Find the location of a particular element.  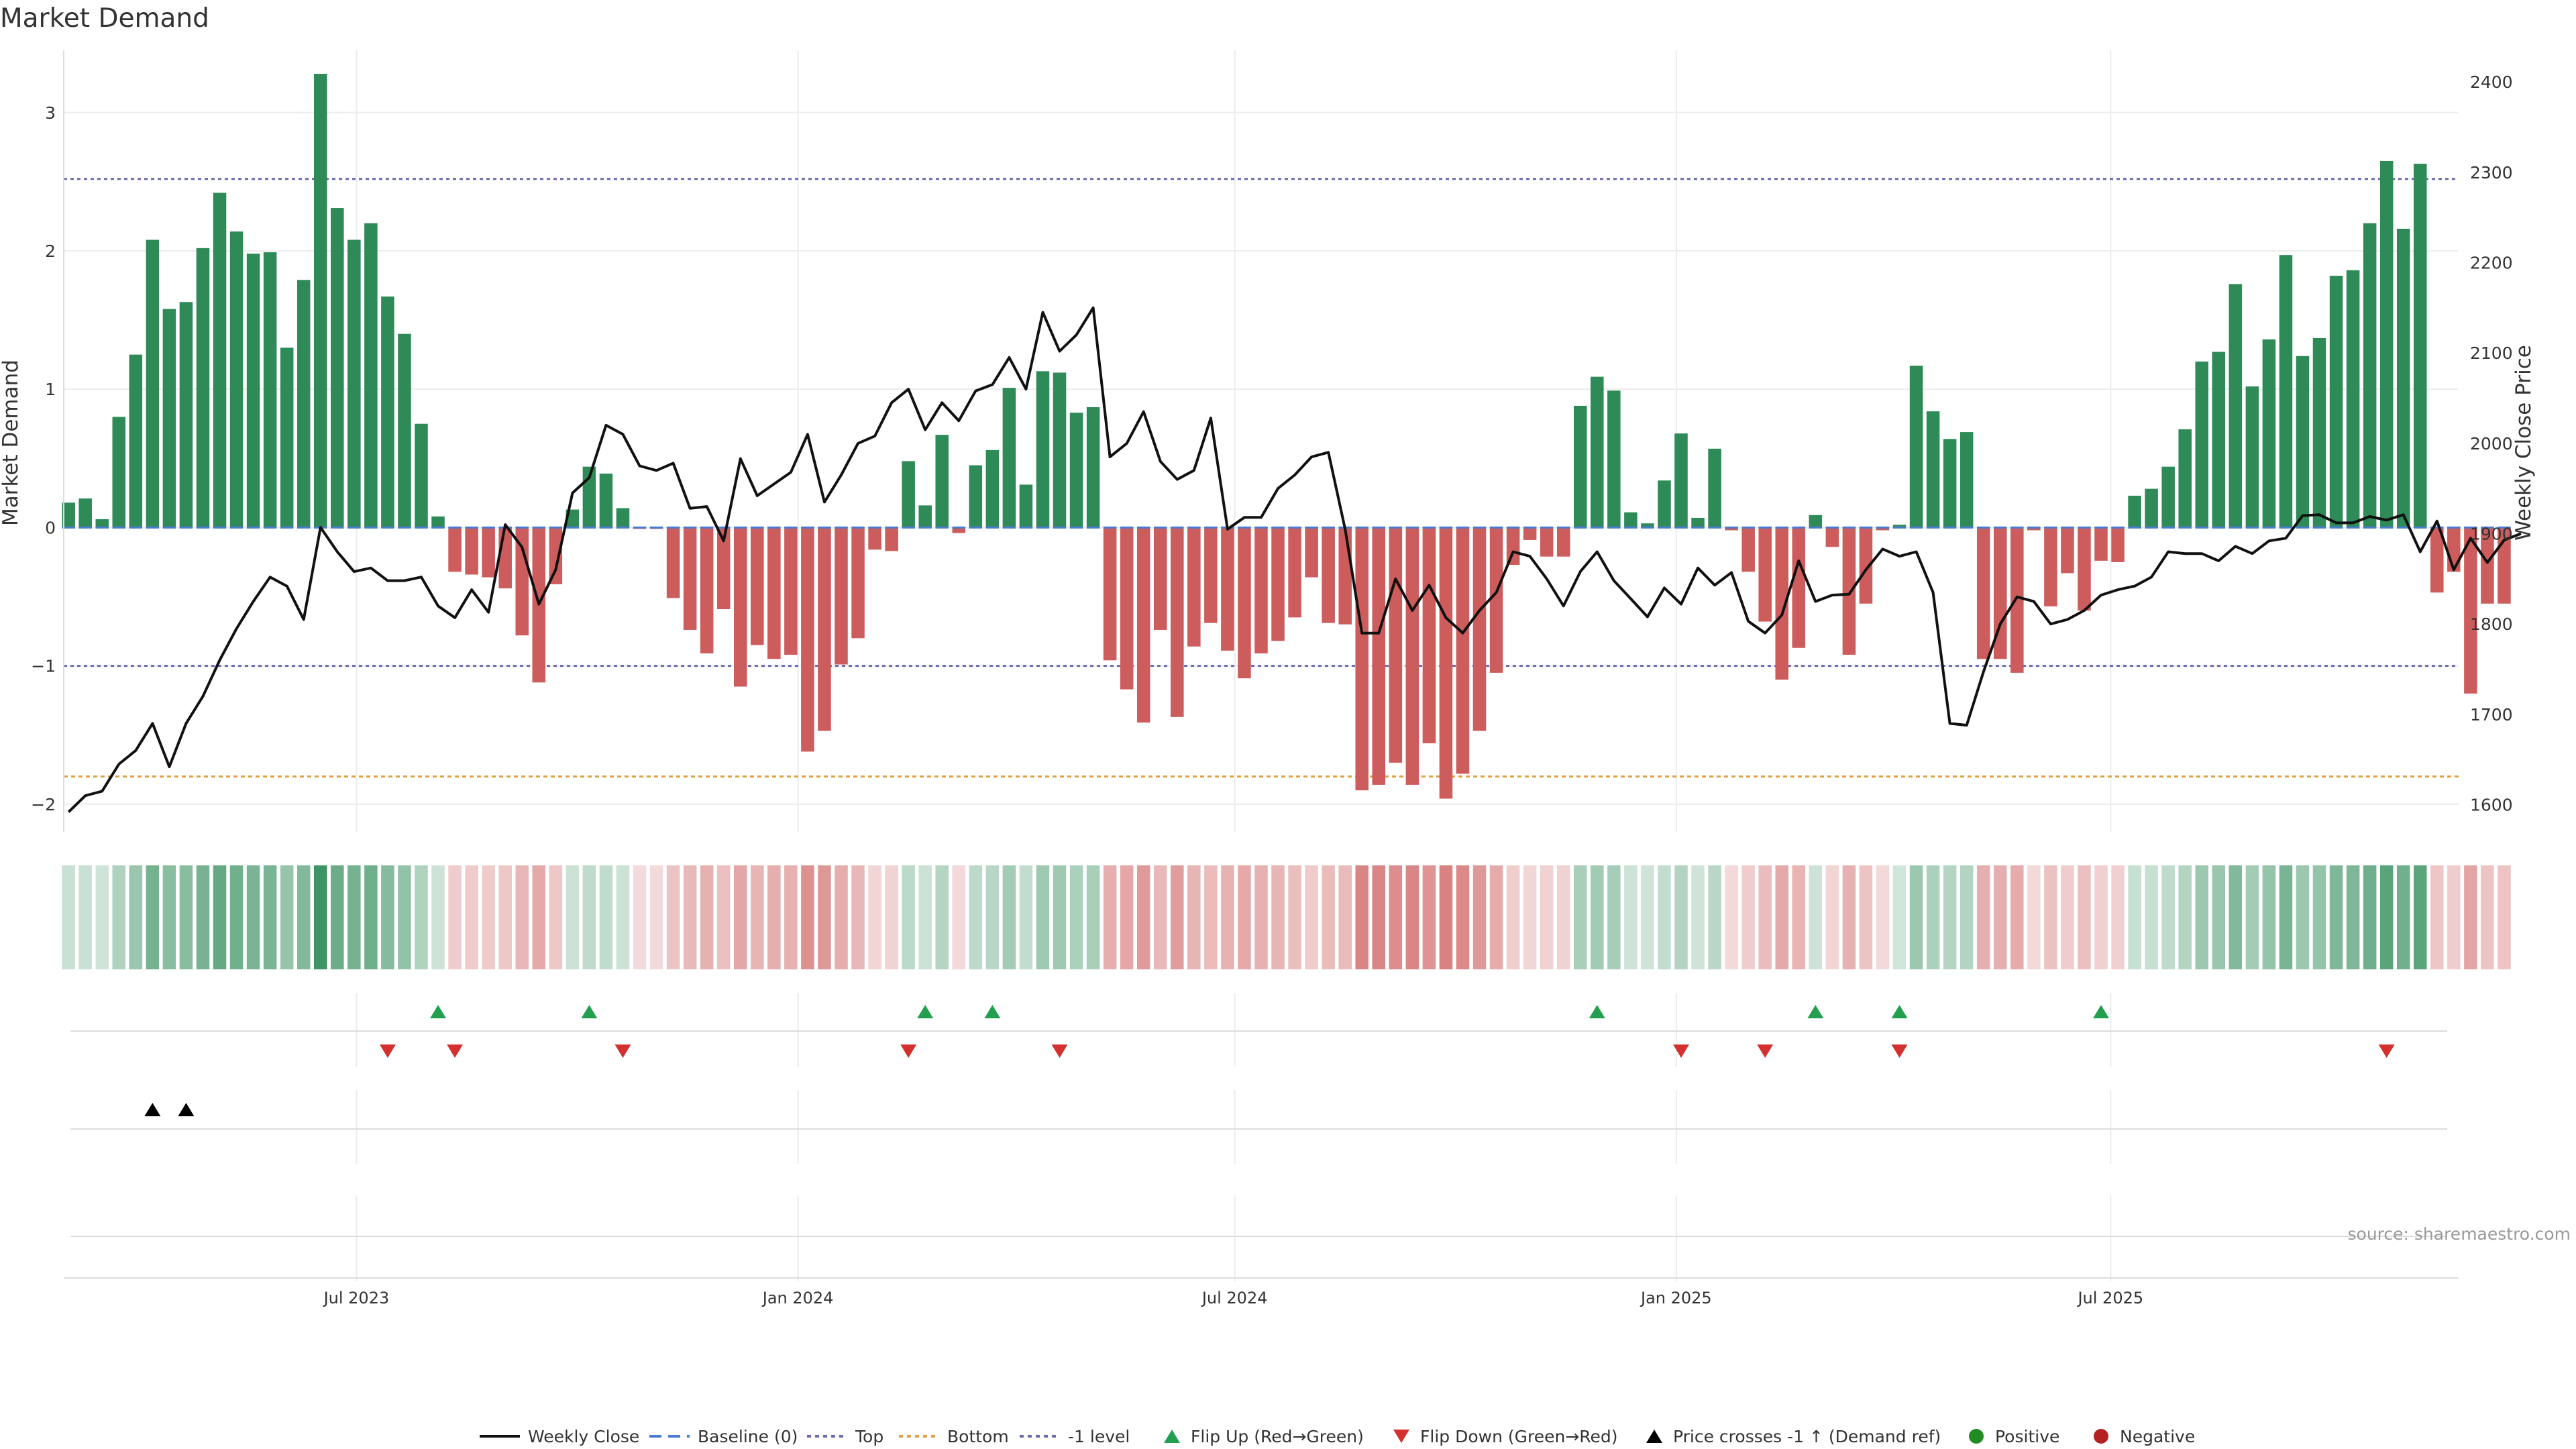

left-tick-label: 2 is located at coordinates (50, 251).